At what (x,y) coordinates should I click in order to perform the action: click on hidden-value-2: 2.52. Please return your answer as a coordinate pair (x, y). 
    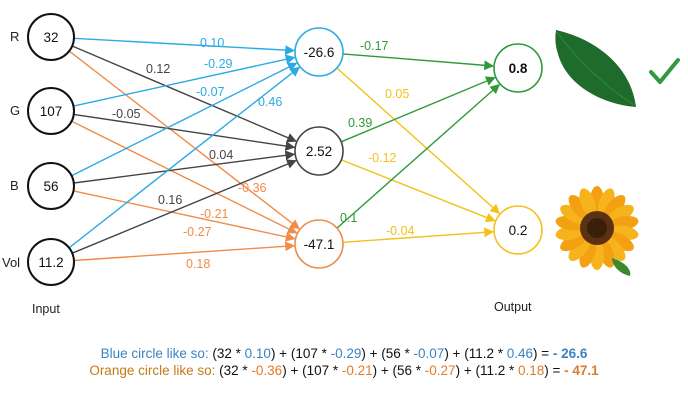
    Looking at the image, I should click on (319, 151).